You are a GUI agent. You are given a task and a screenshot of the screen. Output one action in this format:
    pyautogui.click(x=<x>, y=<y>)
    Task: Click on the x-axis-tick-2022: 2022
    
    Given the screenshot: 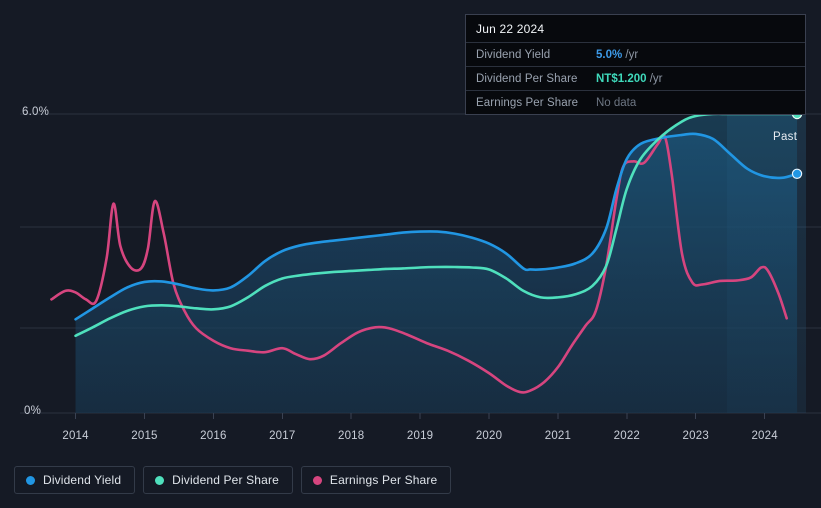 What is the action you would take?
    pyautogui.click(x=627, y=436)
    